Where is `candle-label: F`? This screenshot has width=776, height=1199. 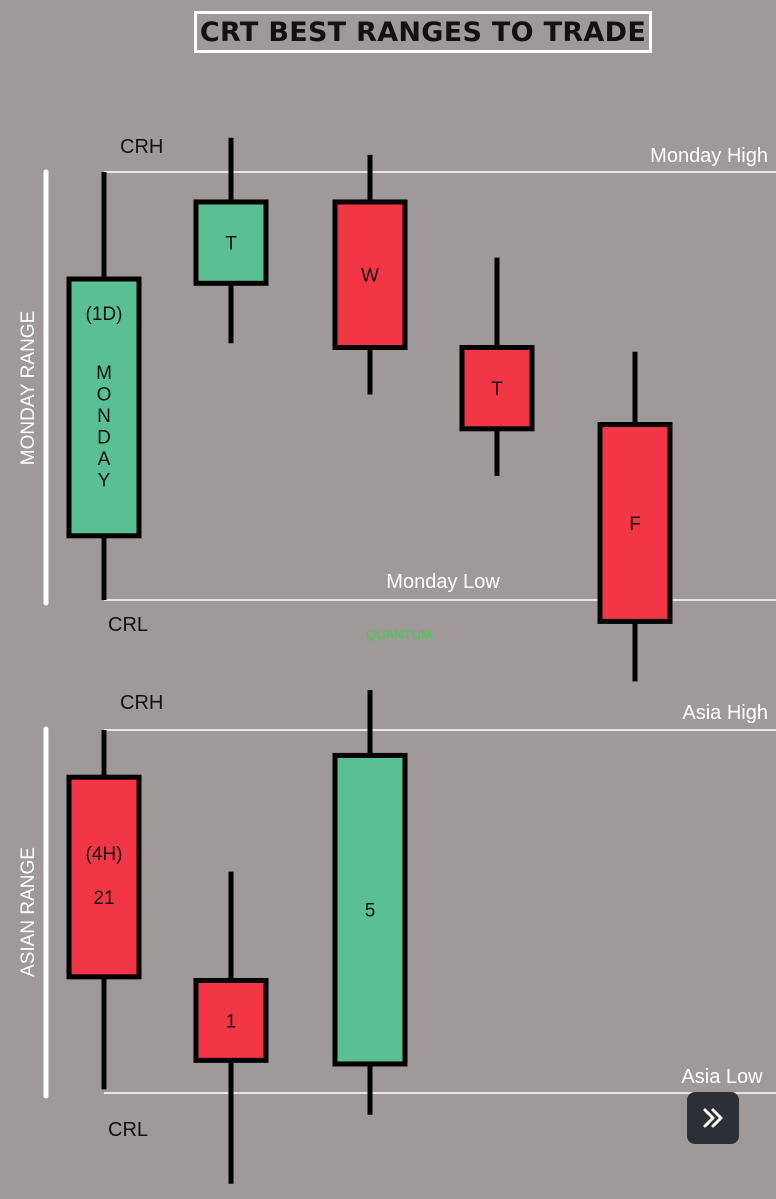 candle-label: F is located at coordinates (635, 524).